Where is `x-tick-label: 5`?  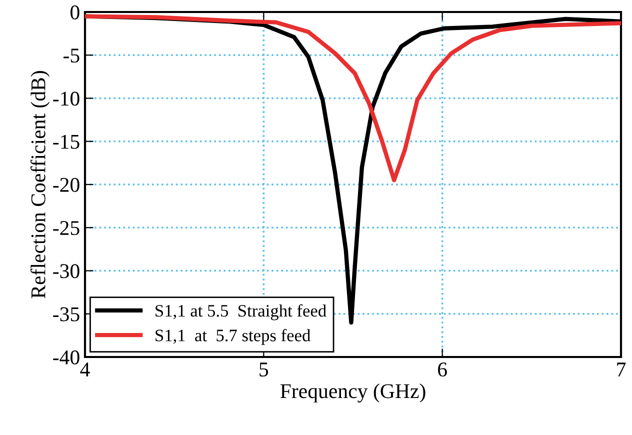
x-tick-label: 5 is located at coordinates (264, 369).